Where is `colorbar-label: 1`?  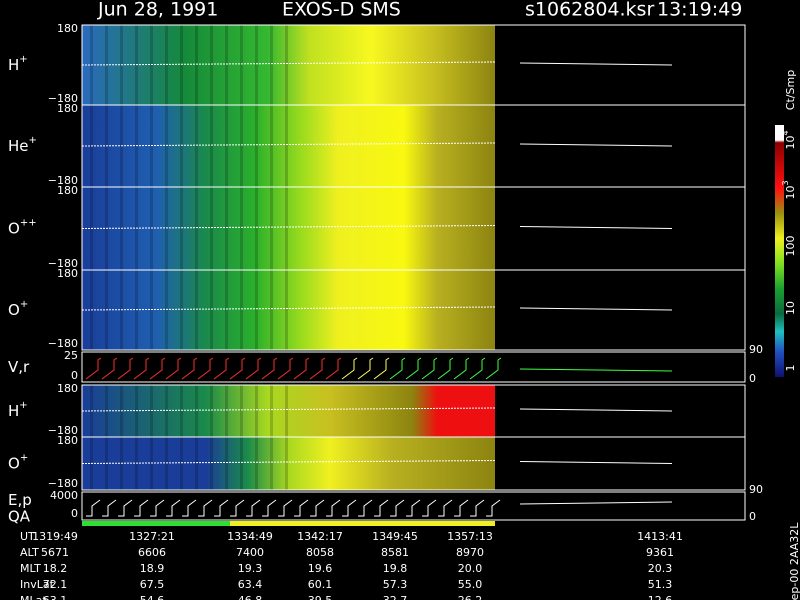
colorbar-label: 1 is located at coordinates (790, 368).